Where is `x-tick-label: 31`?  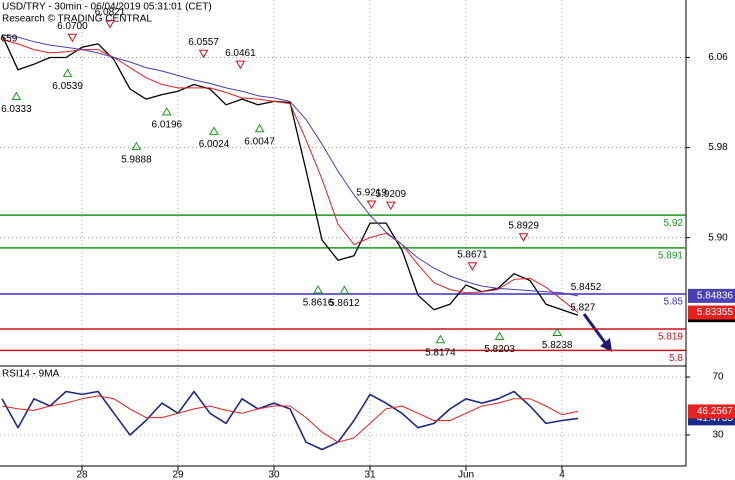
x-tick-label: 31 is located at coordinates (370, 475).